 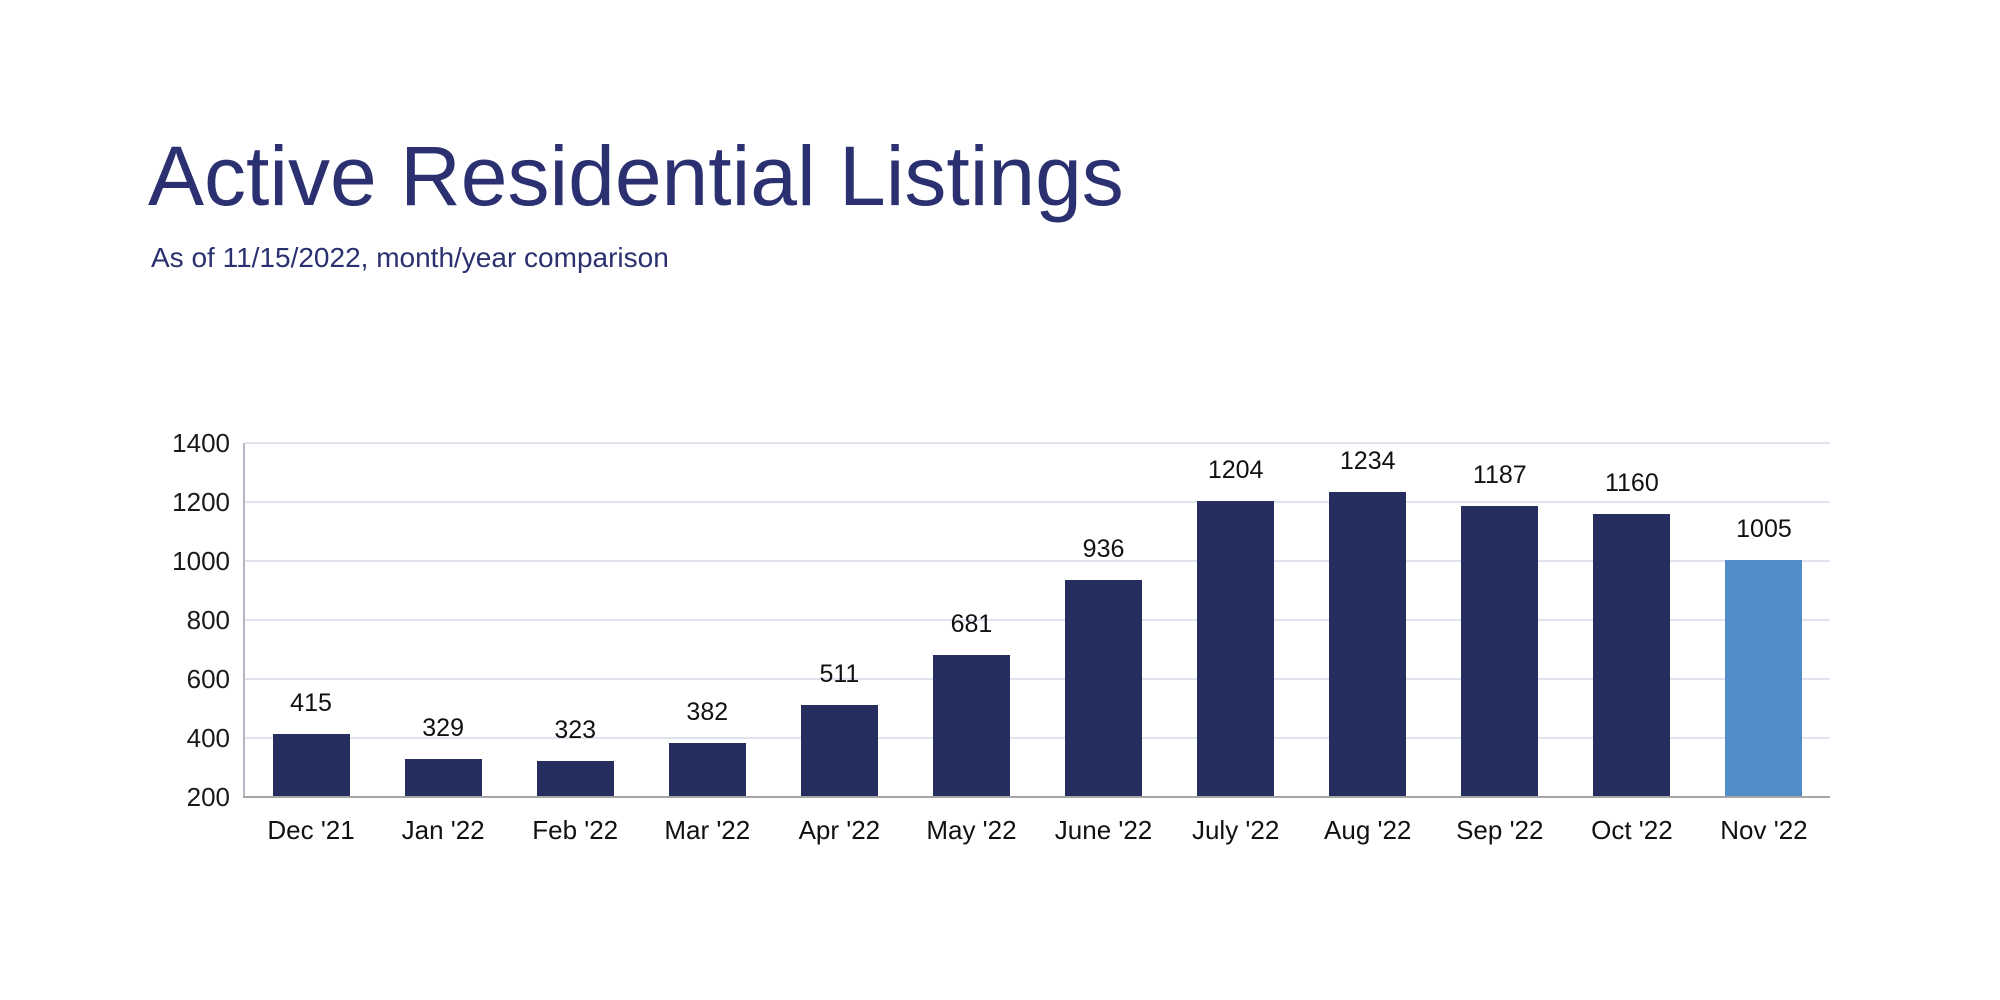 What do you see at coordinates (1103, 548) in the screenshot?
I see `bar-value-label: 936` at bounding box center [1103, 548].